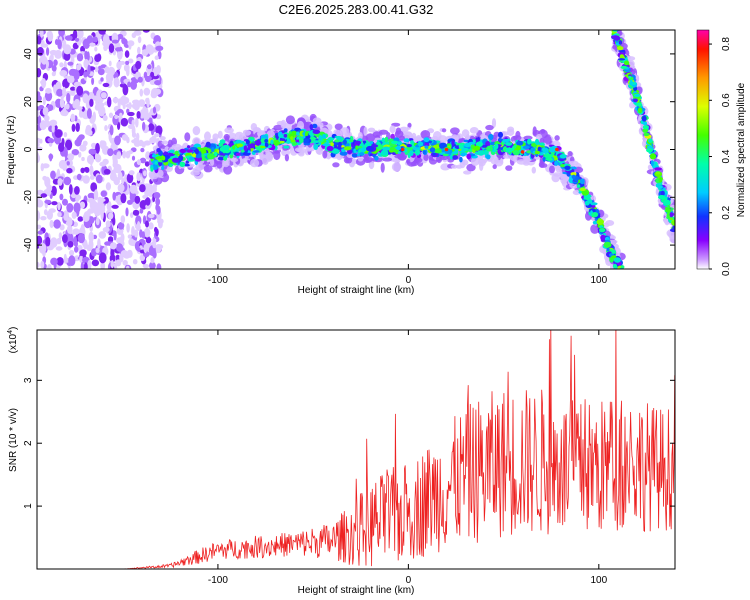 The width and height of the screenshot is (750, 600). Describe the element at coordinates (13, 328) in the screenshot. I see `snr-y-multiplier-close: )` at that location.